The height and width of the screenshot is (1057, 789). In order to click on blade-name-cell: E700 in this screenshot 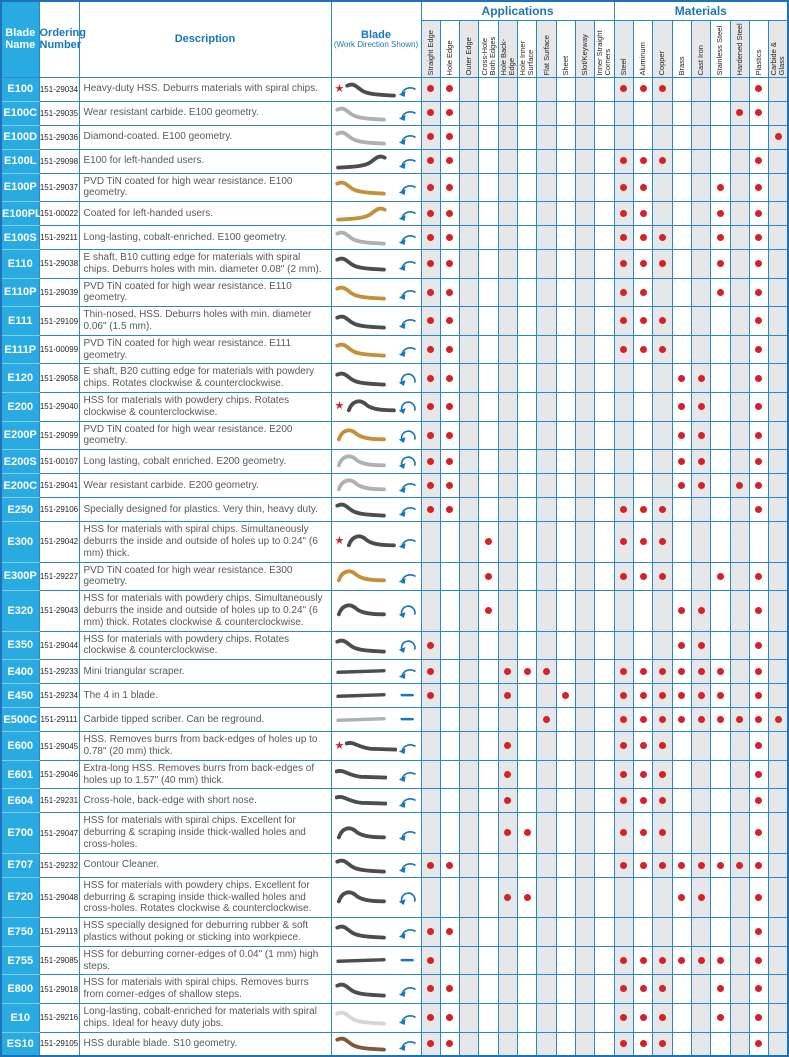, I will do `click(20, 833)`.